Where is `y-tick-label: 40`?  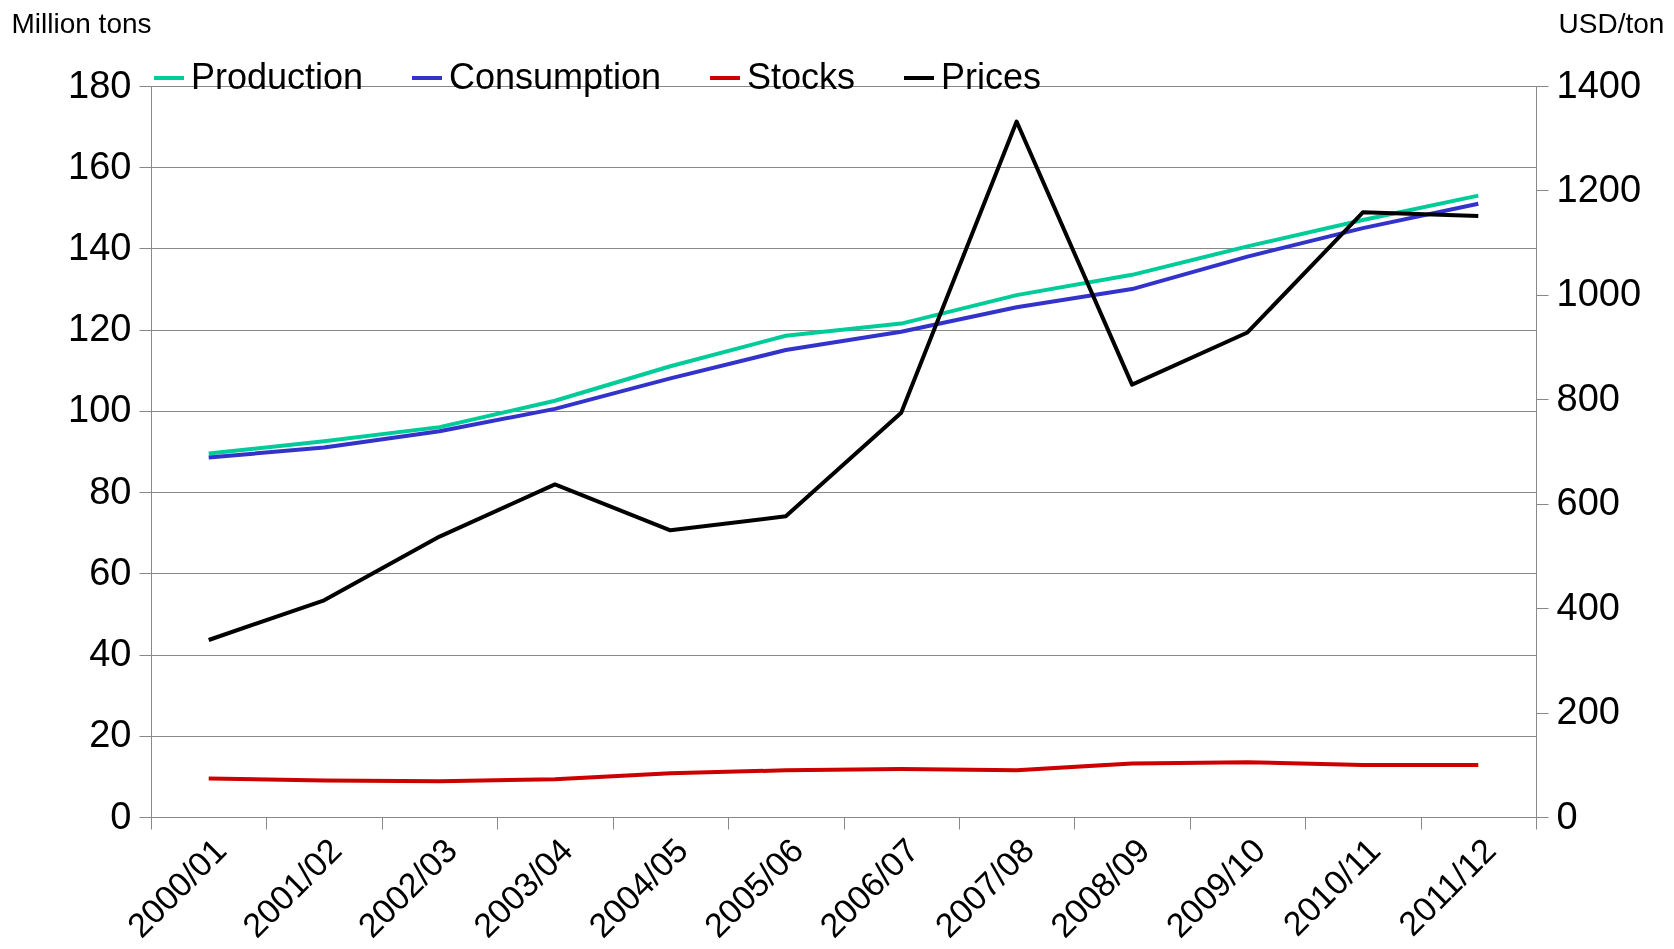 y-tick-label: 40 is located at coordinates (110, 653).